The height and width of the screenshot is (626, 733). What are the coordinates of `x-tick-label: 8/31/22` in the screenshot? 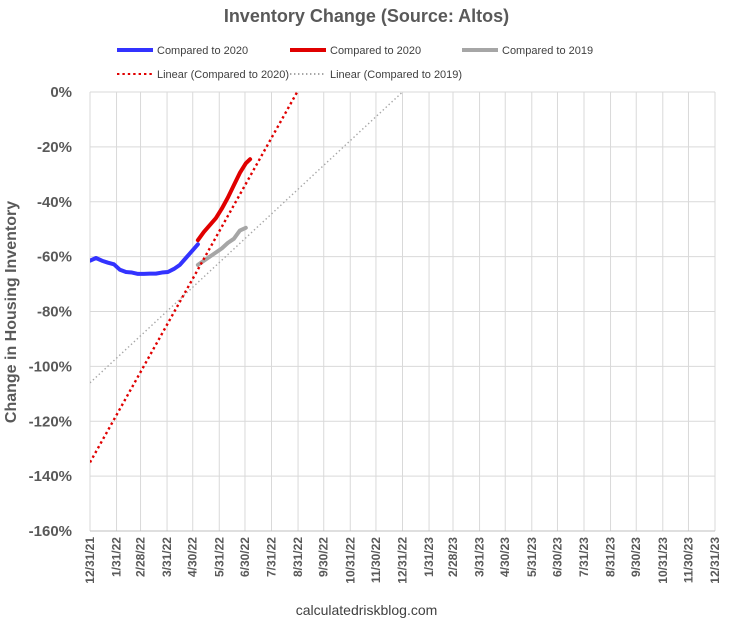 It's located at (298, 557).